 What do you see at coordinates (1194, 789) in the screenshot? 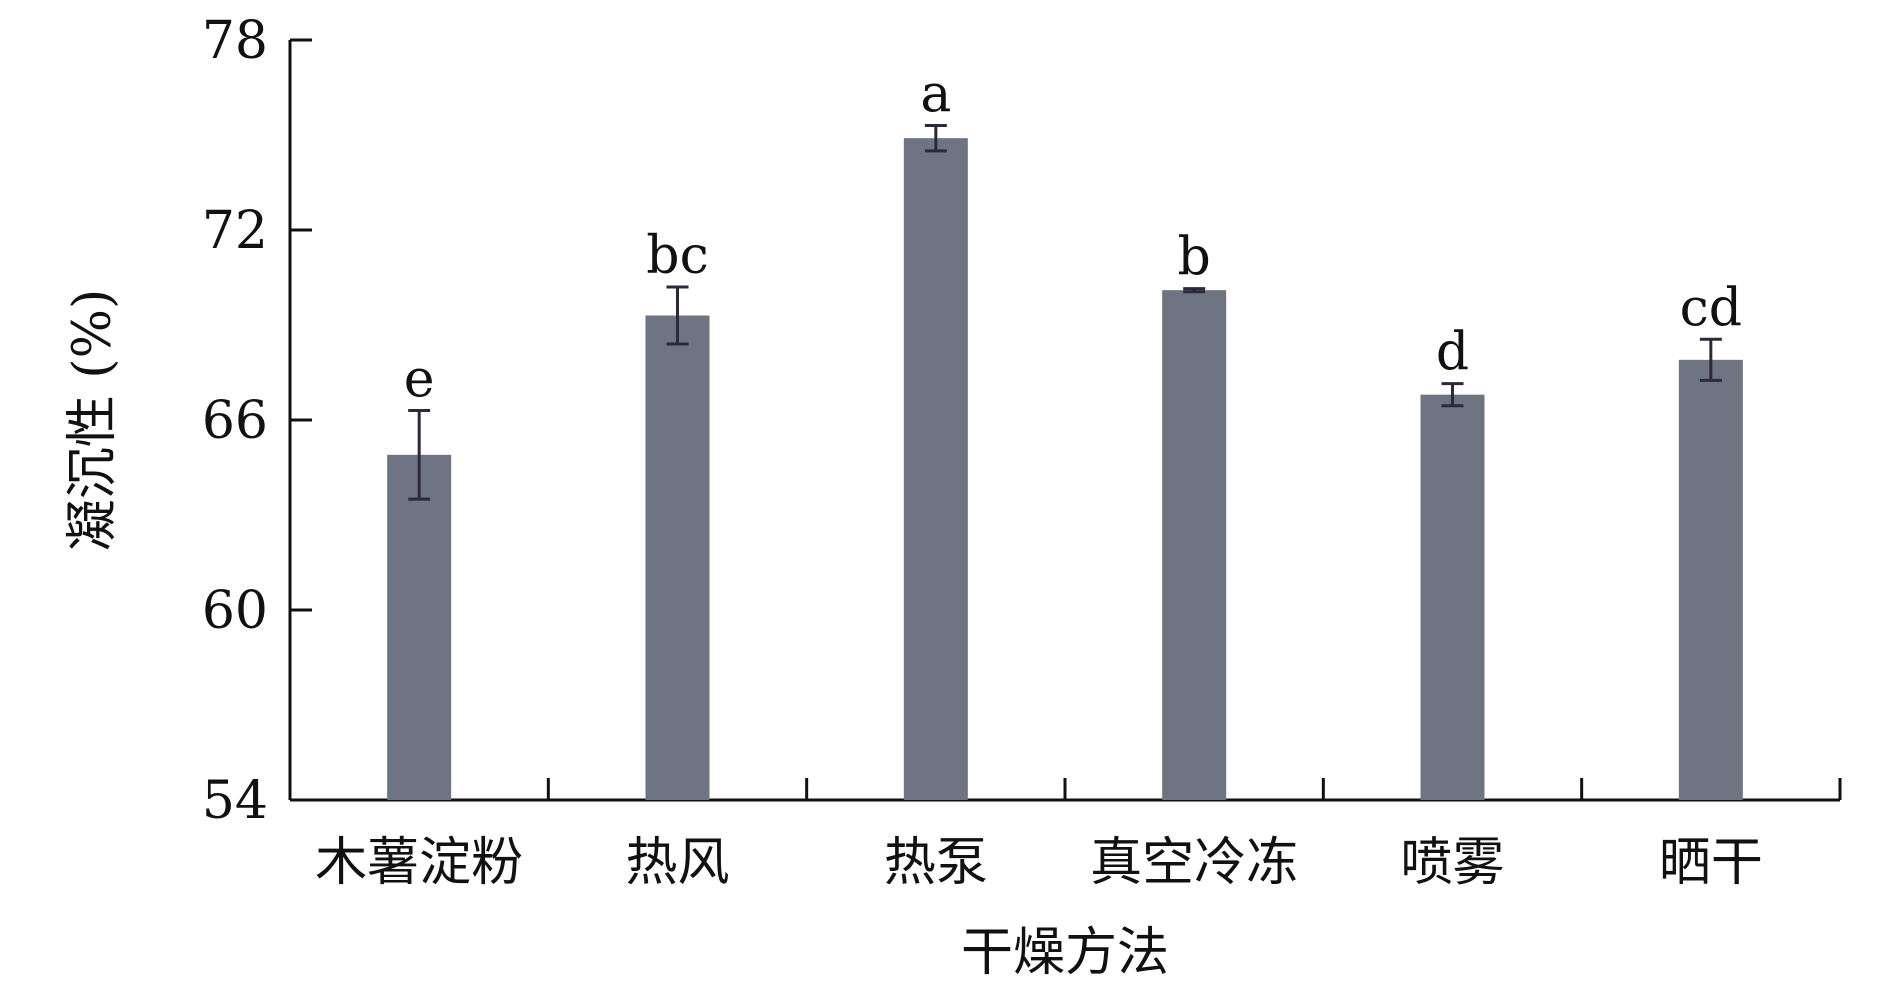
I see `x-ticks` at bounding box center [1194, 789].